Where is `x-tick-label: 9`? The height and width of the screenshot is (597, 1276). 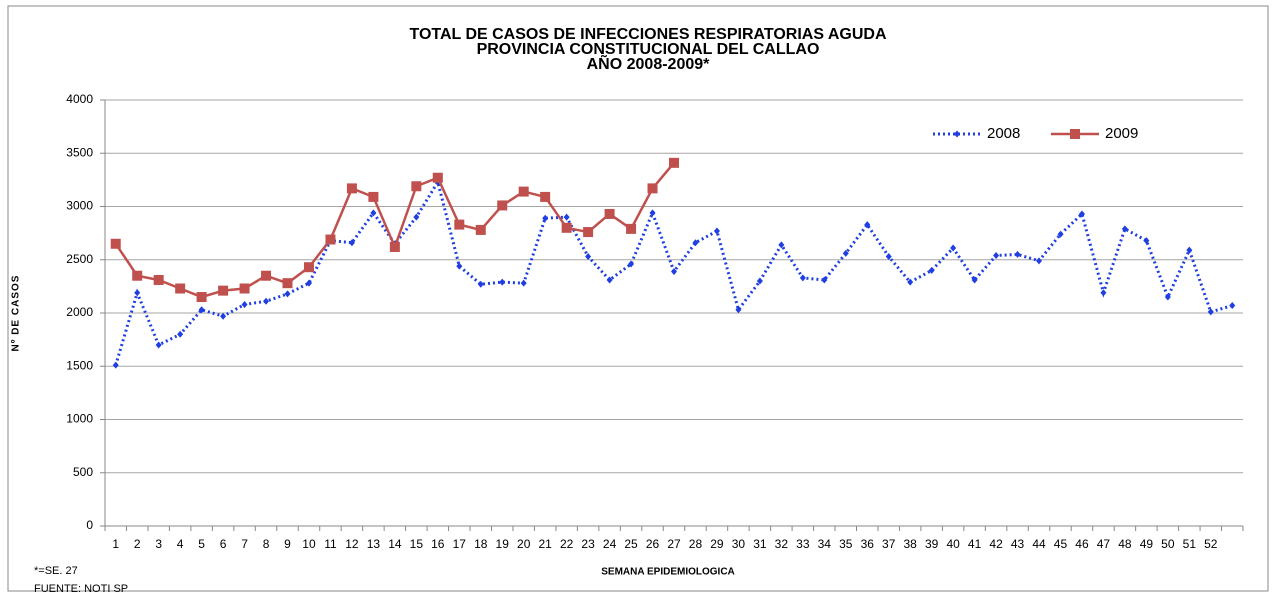 x-tick-label: 9 is located at coordinates (287, 544).